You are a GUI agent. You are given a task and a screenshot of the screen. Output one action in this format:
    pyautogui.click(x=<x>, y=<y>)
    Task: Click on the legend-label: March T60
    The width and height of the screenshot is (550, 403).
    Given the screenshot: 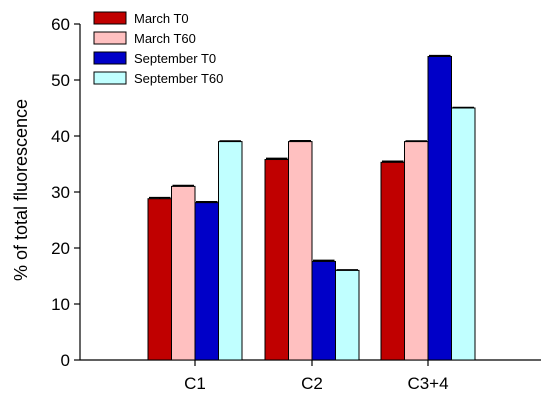 What is the action you would take?
    pyautogui.click(x=165, y=38)
    